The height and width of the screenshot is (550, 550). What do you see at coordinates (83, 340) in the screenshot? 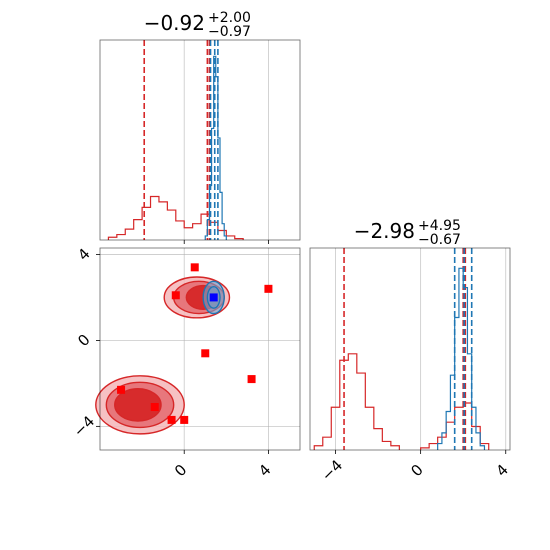
I see `y-tick-label: 0` at bounding box center [83, 340].